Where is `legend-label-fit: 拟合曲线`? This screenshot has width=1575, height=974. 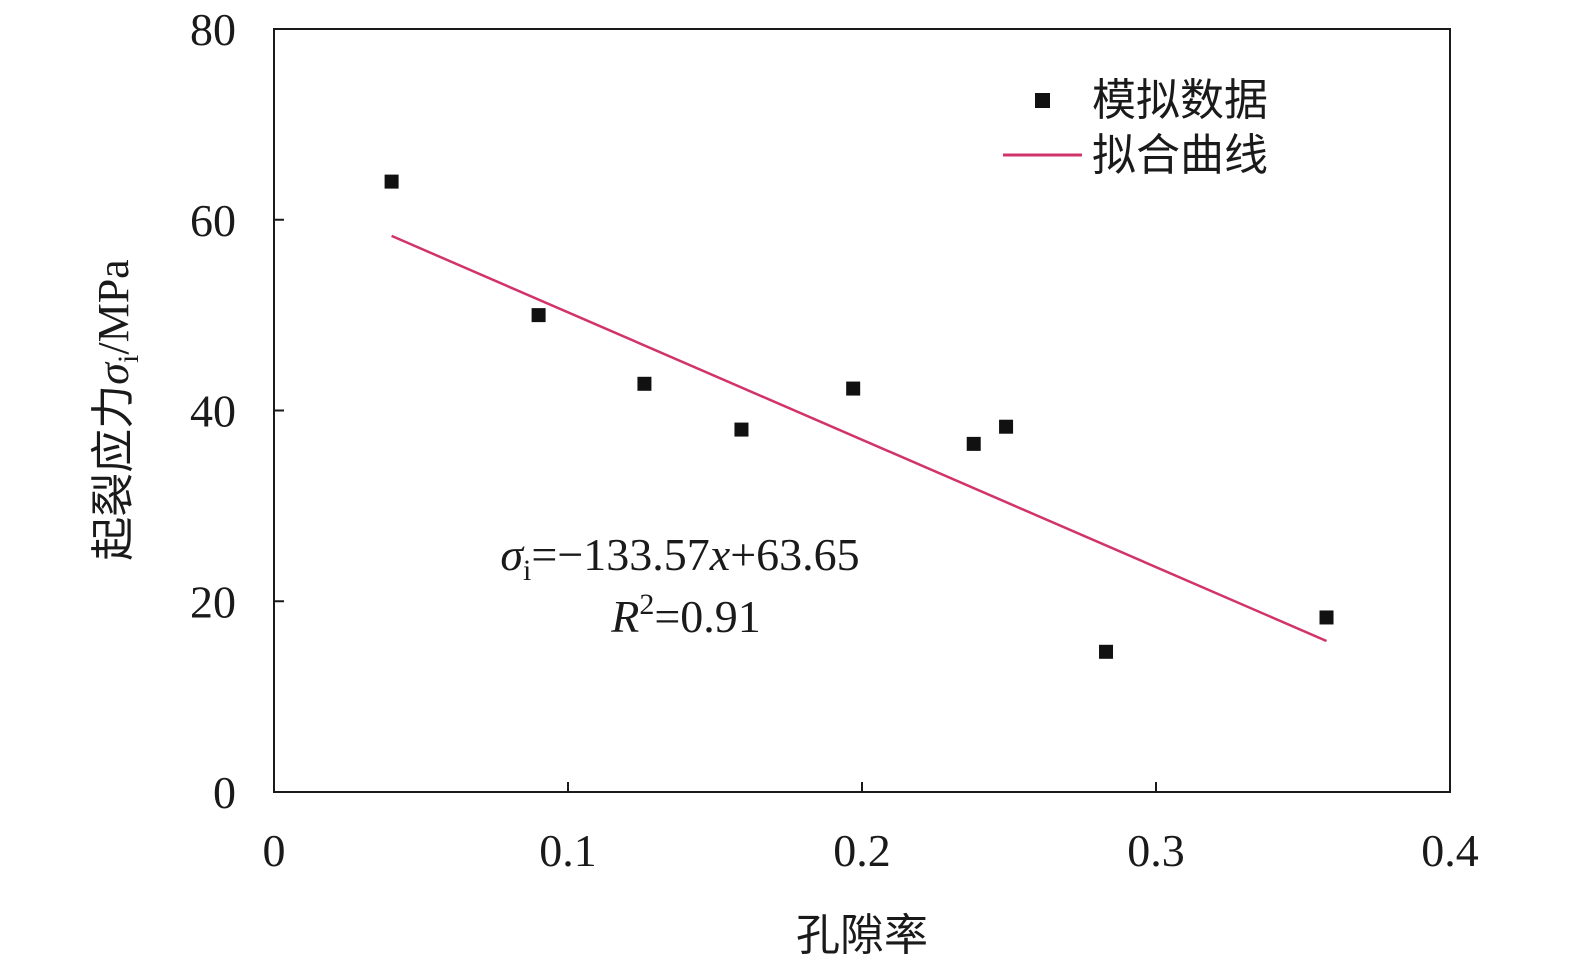 legend-label-fit: 拟合曲线 is located at coordinates (1180, 155).